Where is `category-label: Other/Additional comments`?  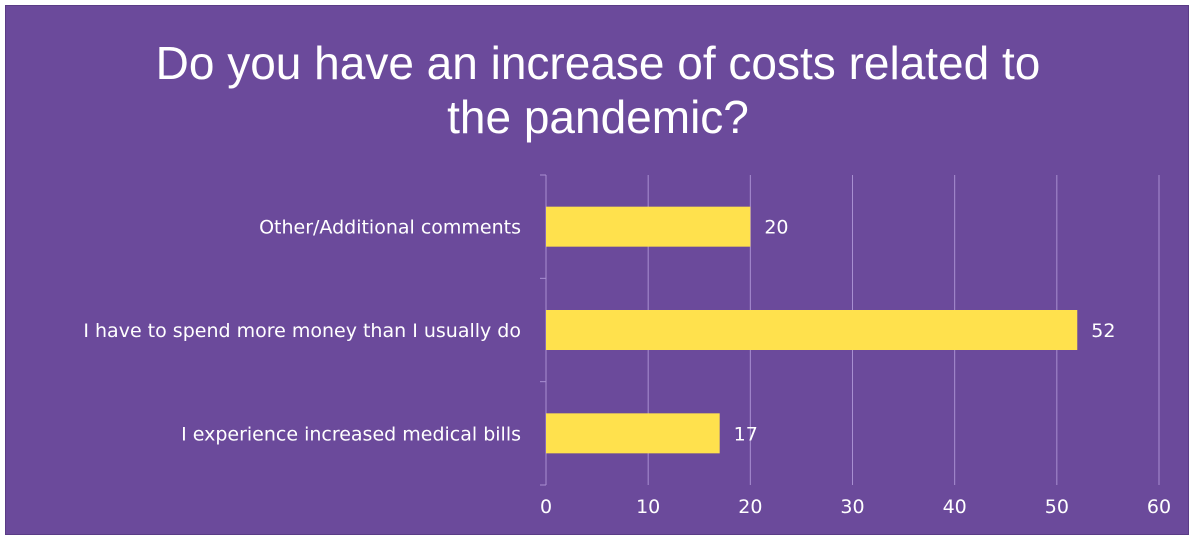 category-label: Other/Additional comments is located at coordinates (390, 228).